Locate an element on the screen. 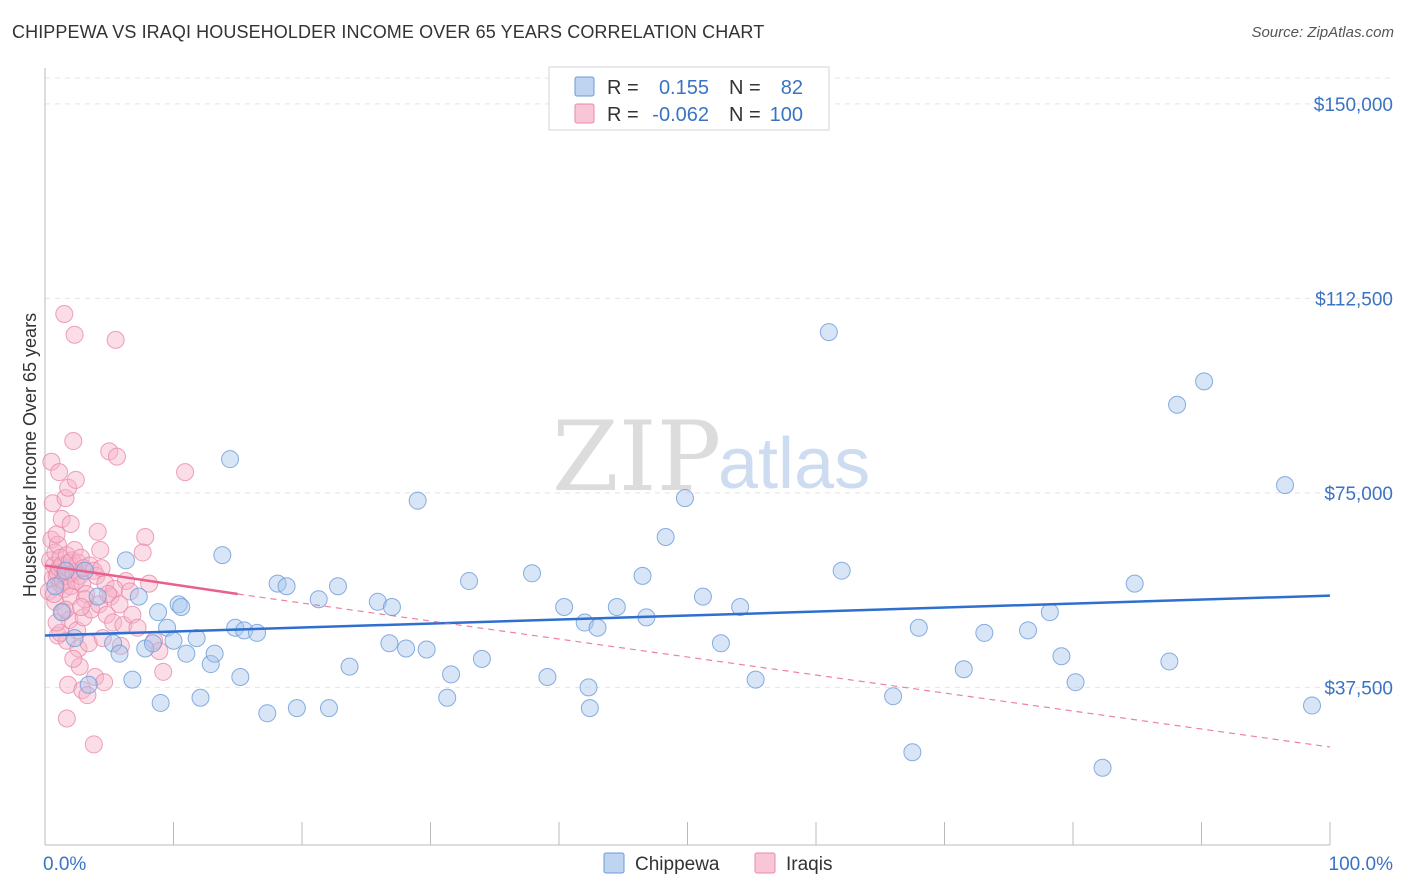 This screenshot has width=1406, height=892. legend-n-label-chippewa: N = is located at coordinates (745, 88).